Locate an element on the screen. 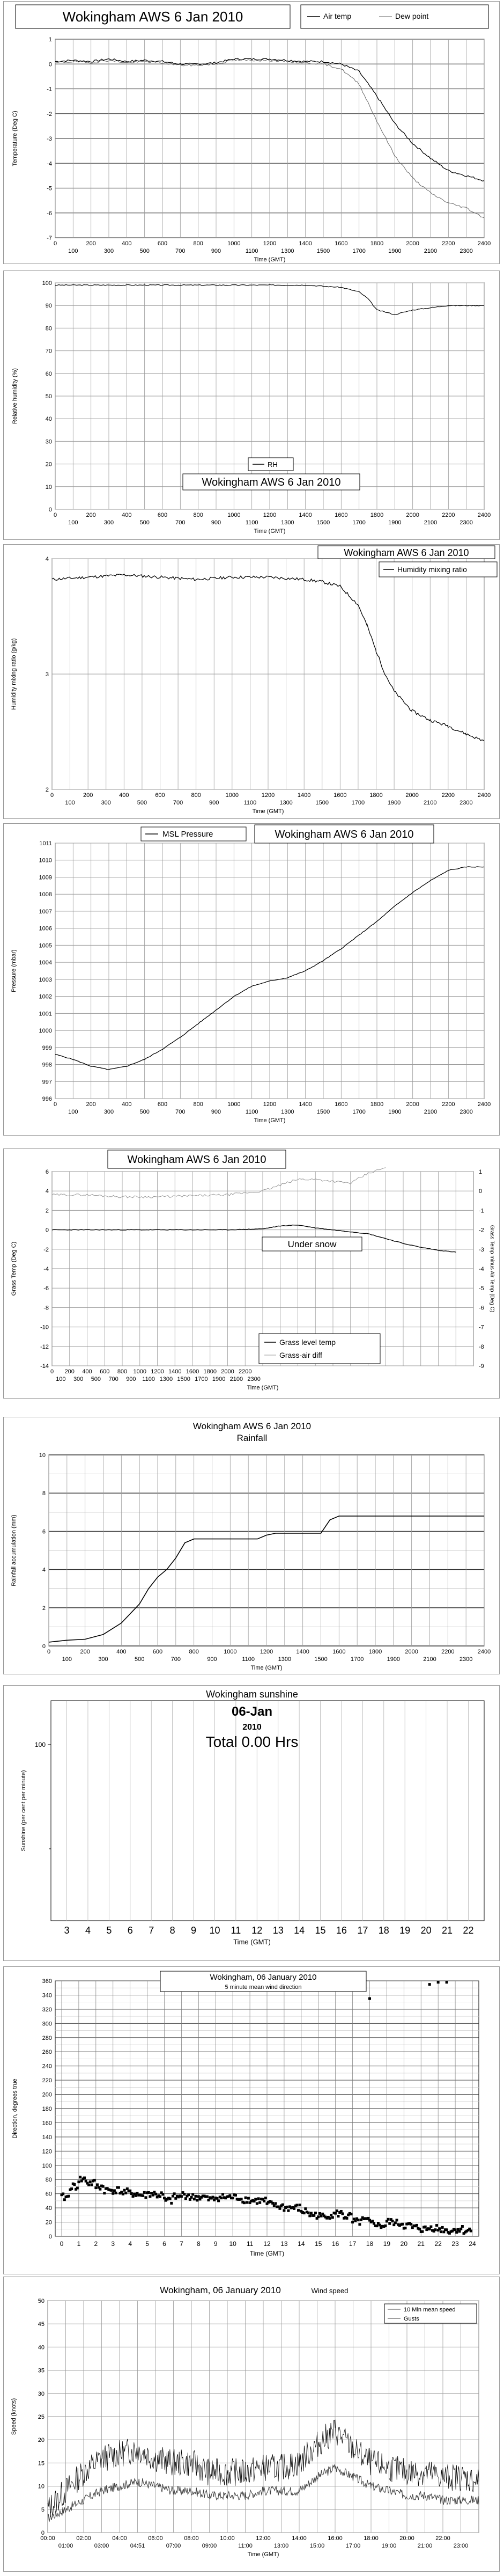 This screenshot has height=2576, width=504. chart-title: Wokingham sunshine is located at coordinates (252, 1694).